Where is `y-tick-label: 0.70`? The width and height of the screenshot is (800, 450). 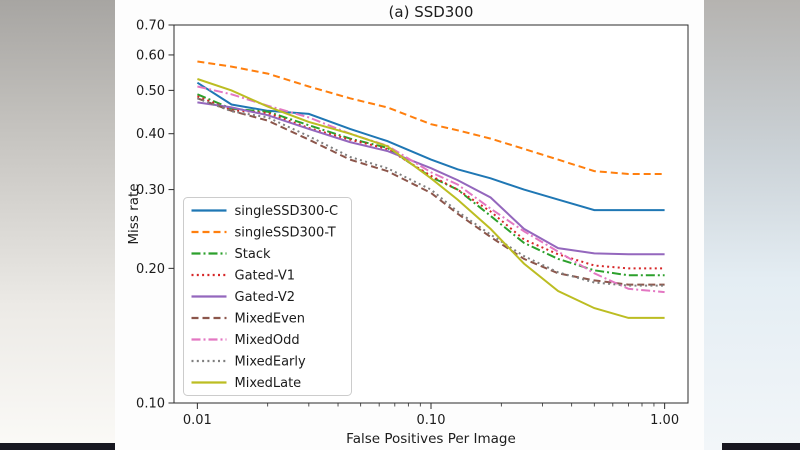
y-tick-label: 0.70 is located at coordinates (150, 26).